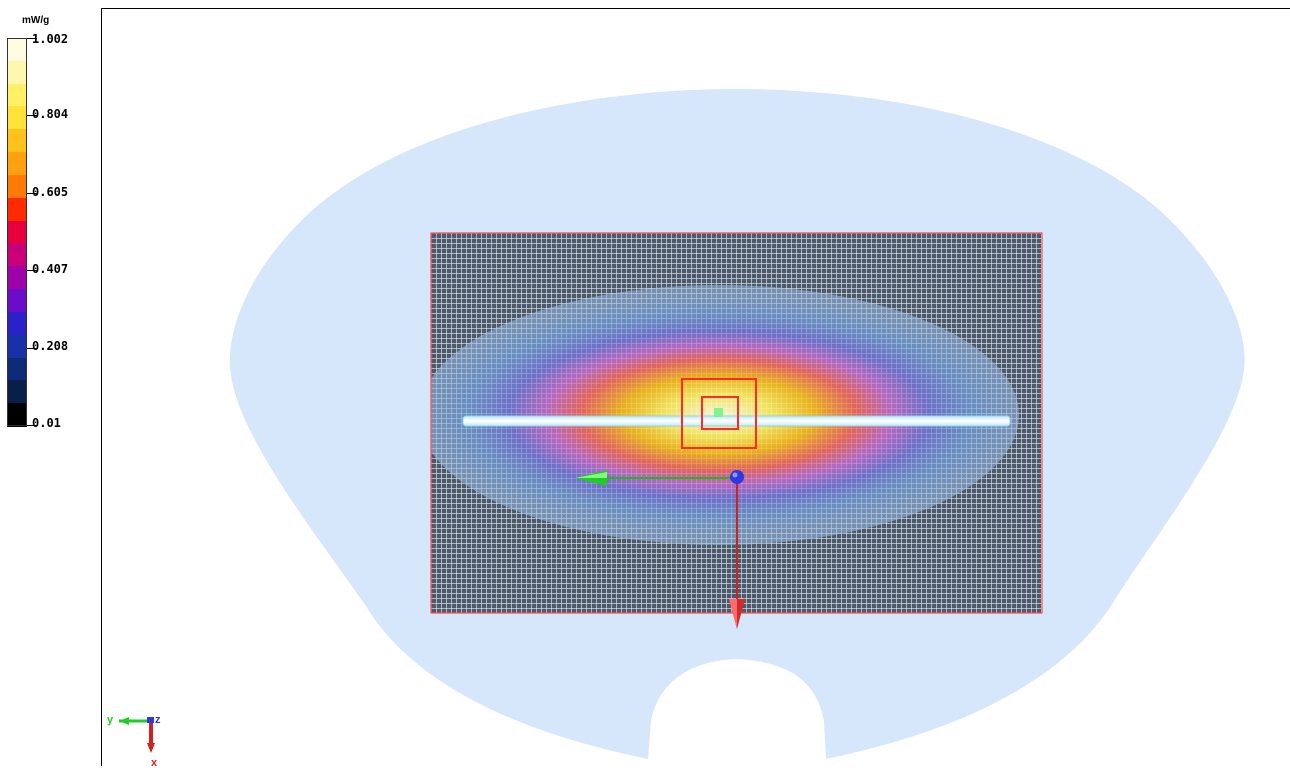  I want to click on colorbar-tick-label: 1.002, so click(50, 39).